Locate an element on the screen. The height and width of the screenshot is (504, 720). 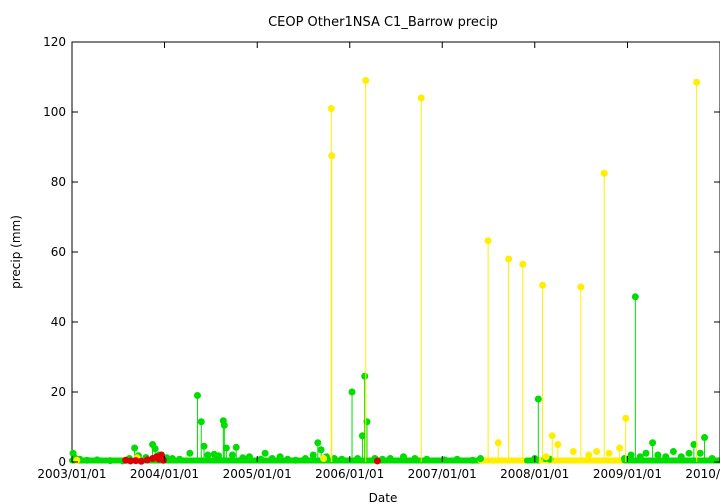
x-tick-label: 2006/01/01 is located at coordinates (349, 474).